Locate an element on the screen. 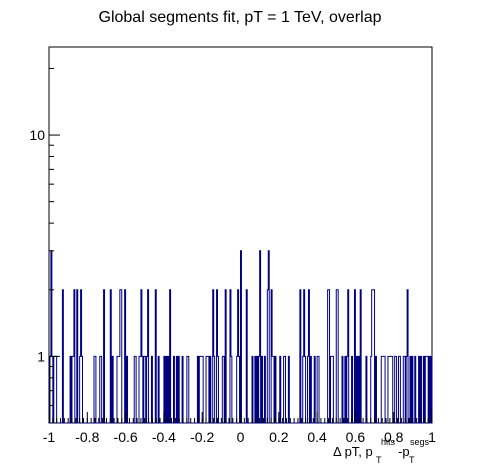 This screenshot has width=496, height=472. svg-text: -p is located at coordinates (404, 451).